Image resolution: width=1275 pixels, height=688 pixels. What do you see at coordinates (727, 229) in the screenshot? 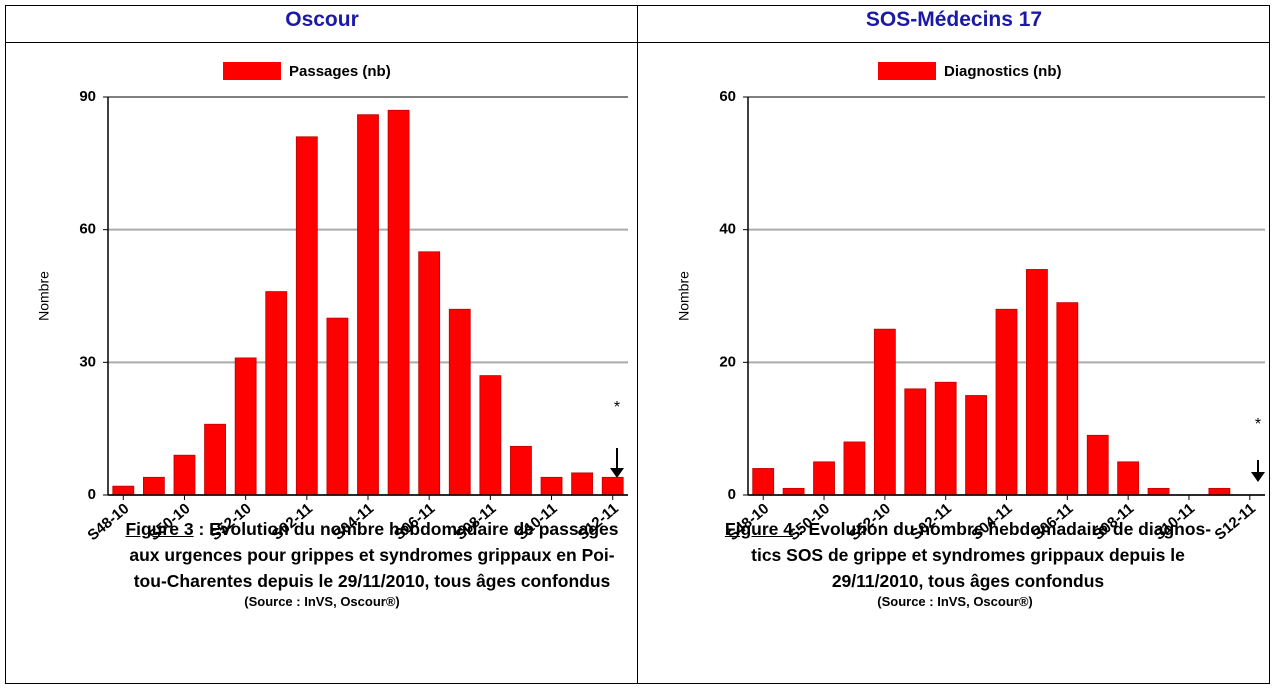
I see `y-tick-label: 40` at bounding box center [727, 229].